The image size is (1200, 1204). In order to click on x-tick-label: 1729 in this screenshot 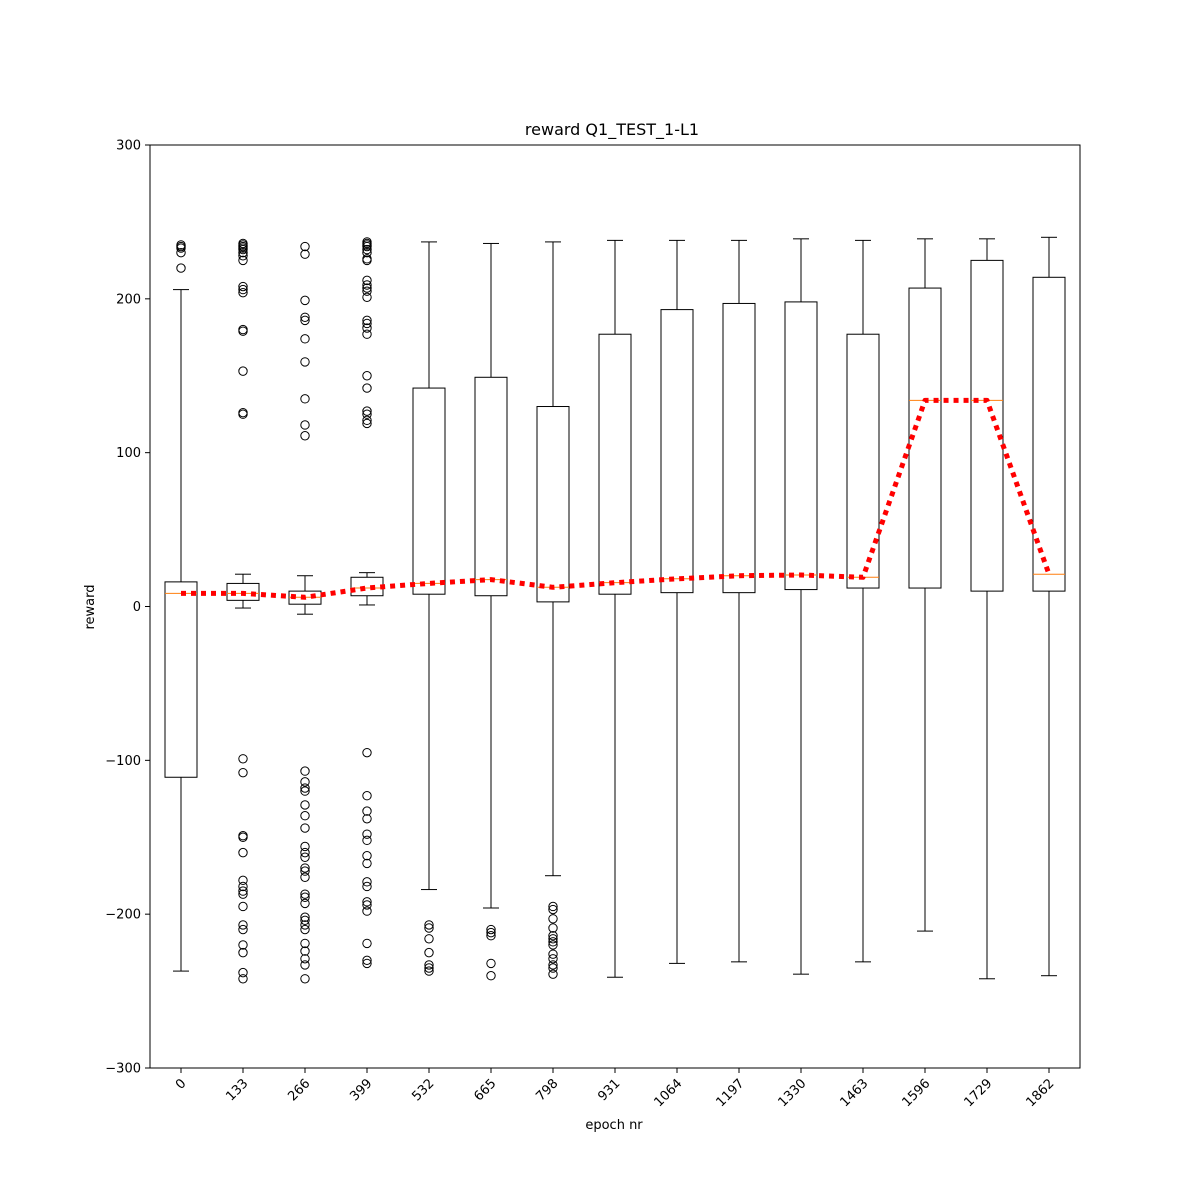, I will do `click(978, 1093)`.